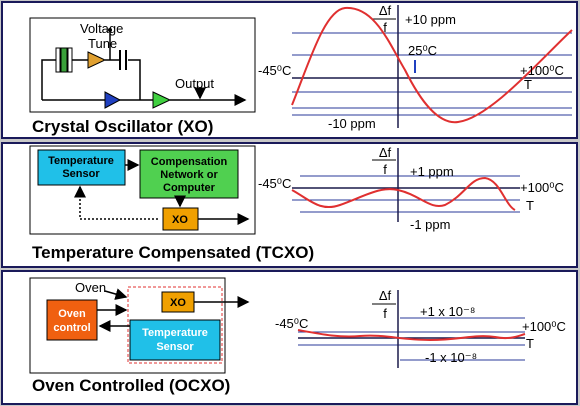  What do you see at coordinates (71, 328) in the screenshot?
I see `control-label: control` at bounding box center [71, 328].